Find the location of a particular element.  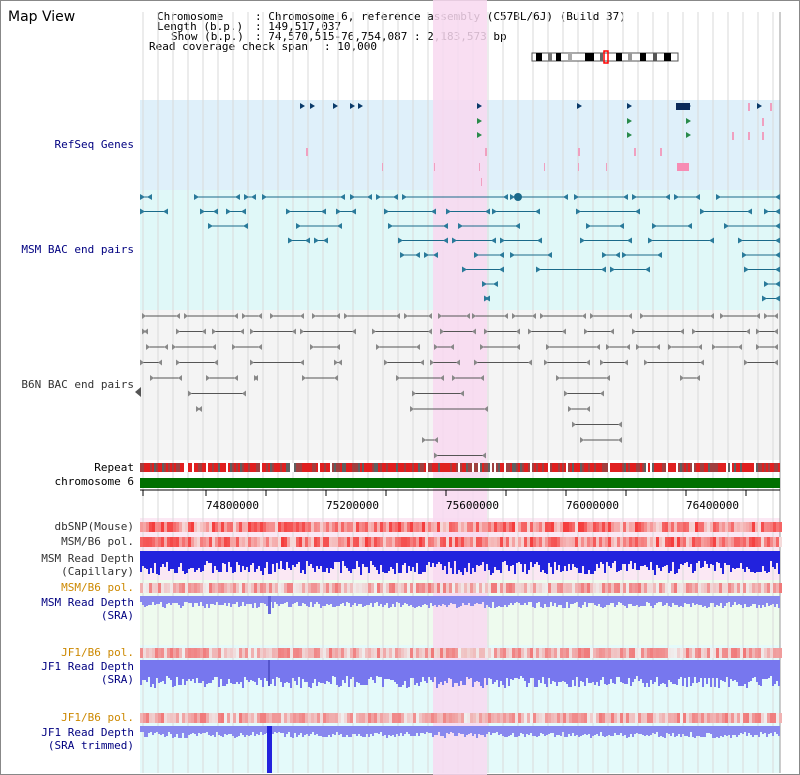

ideogram-position-marker is located at coordinates (606, 57).